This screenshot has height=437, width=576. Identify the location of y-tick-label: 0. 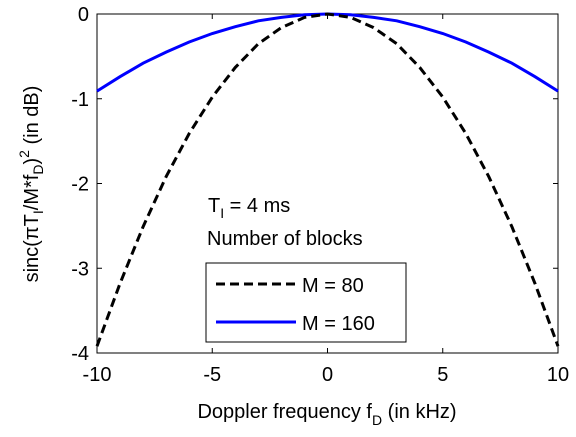
(83, 15).